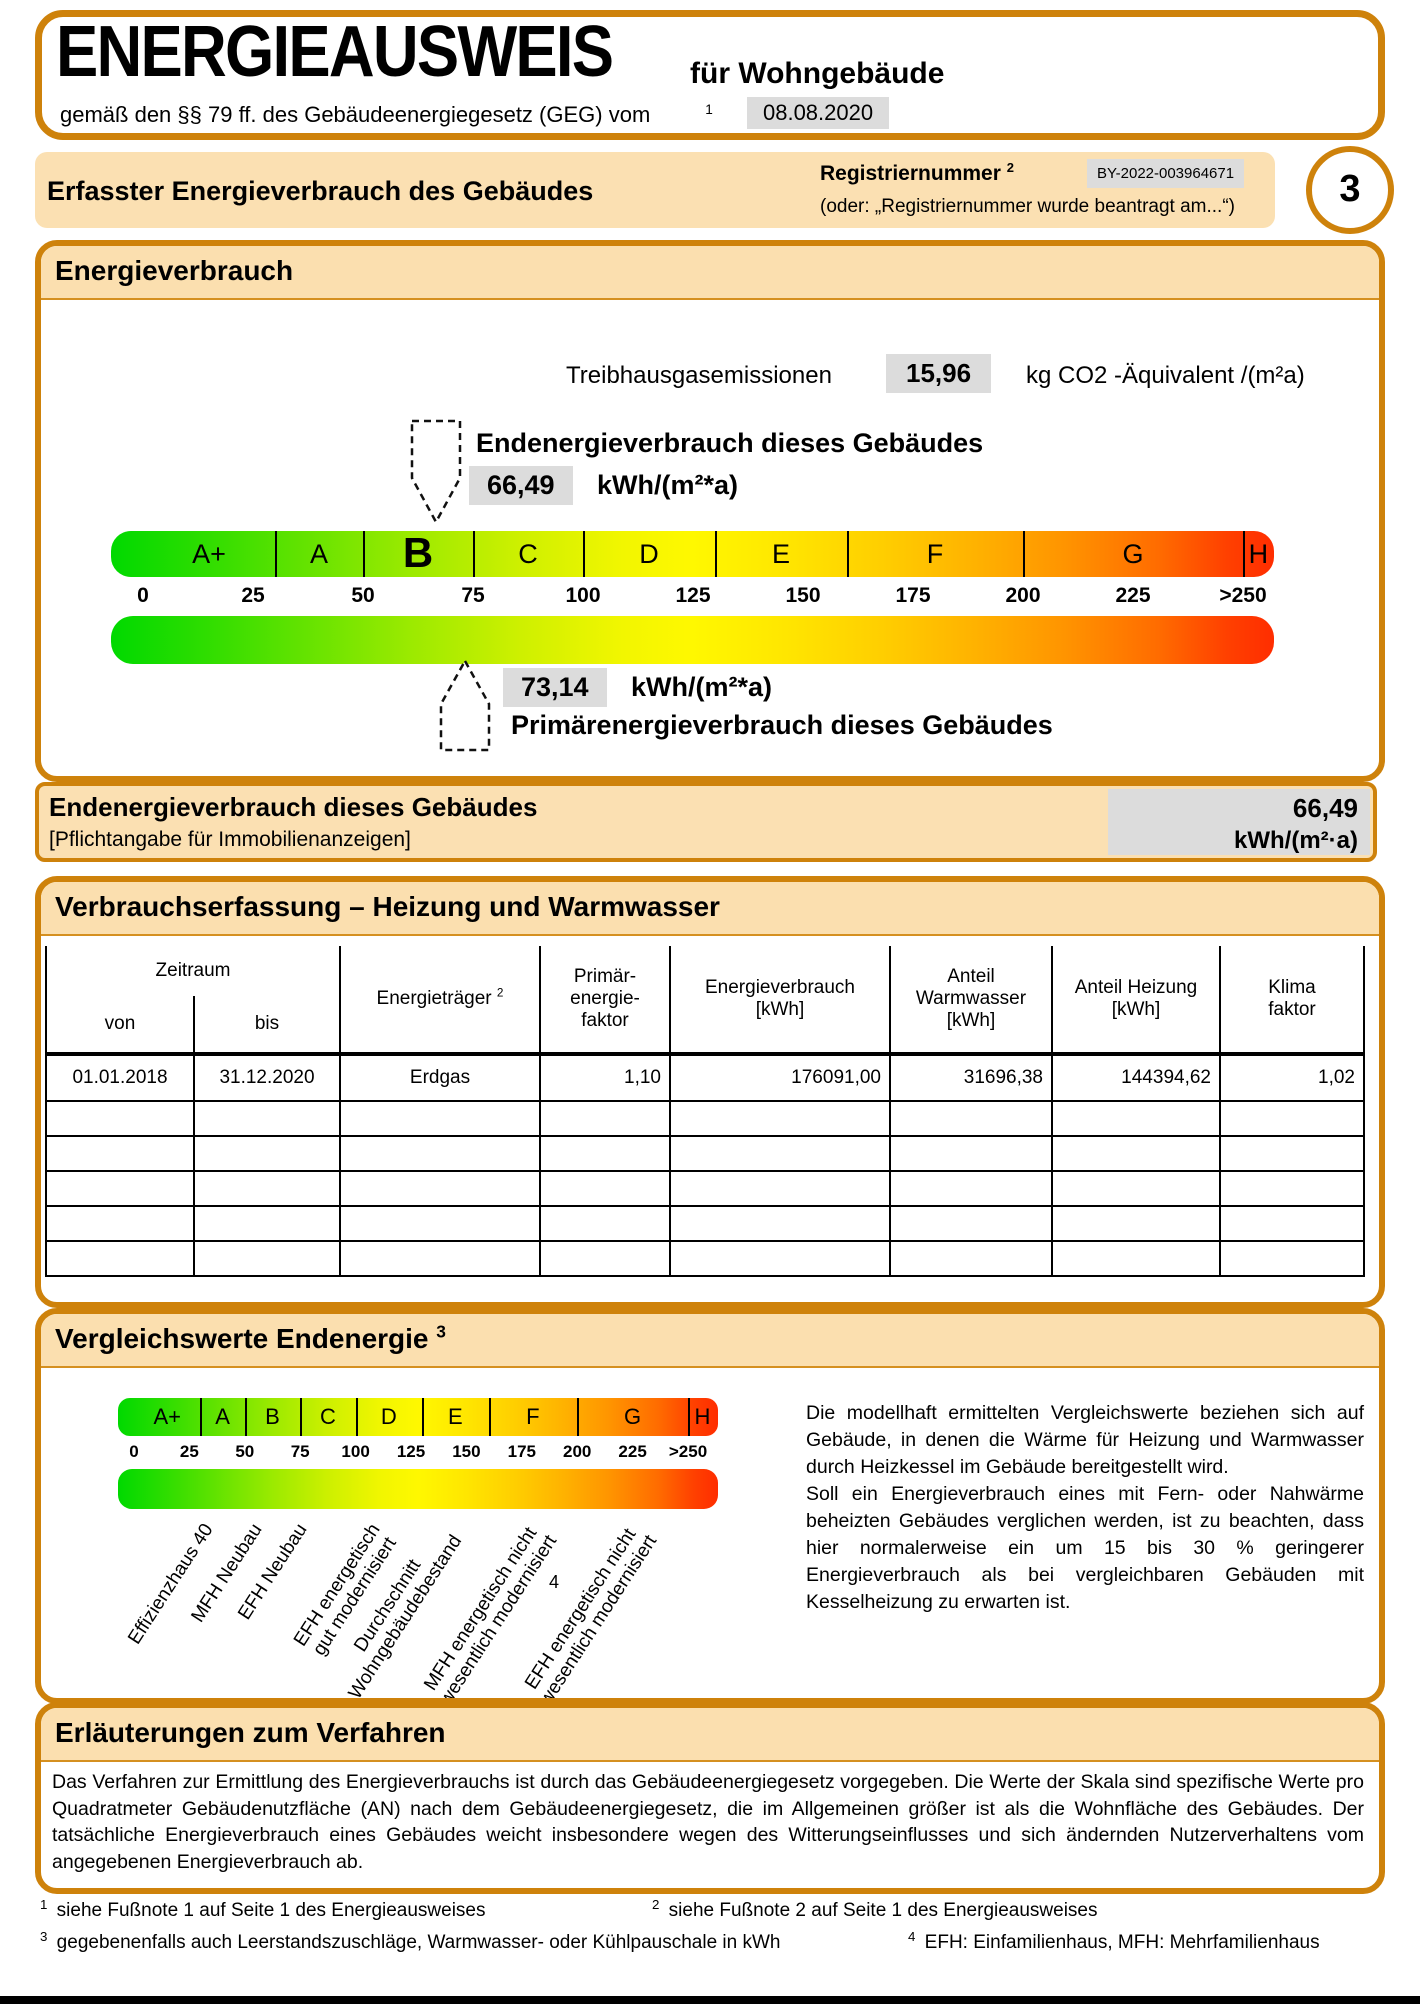 The width and height of the screenshot is (1420, 2004). I want to click on comparison-tick-row: 0 25 50 75 100 125 150 175 200 225 >250, so click(418, 1452).